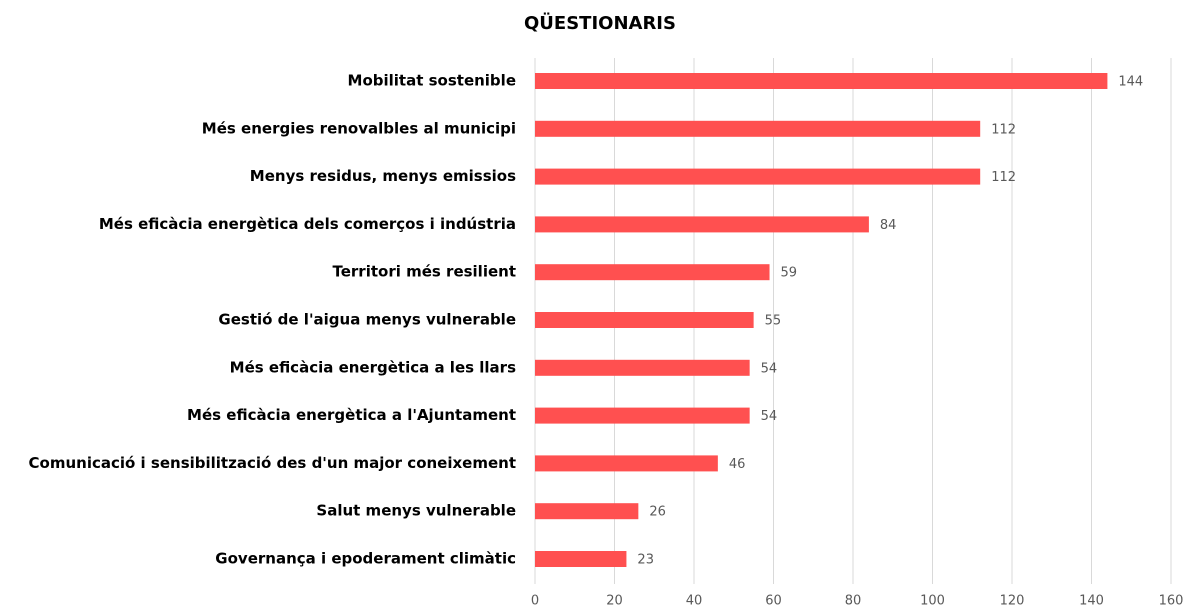 Image resolution: width=1186 pixels, height=608 pixels. What do you see at coordinates (773, 601) in the screenshot?
I see `x-tick-label: 60` at bounding box center [773, 601].